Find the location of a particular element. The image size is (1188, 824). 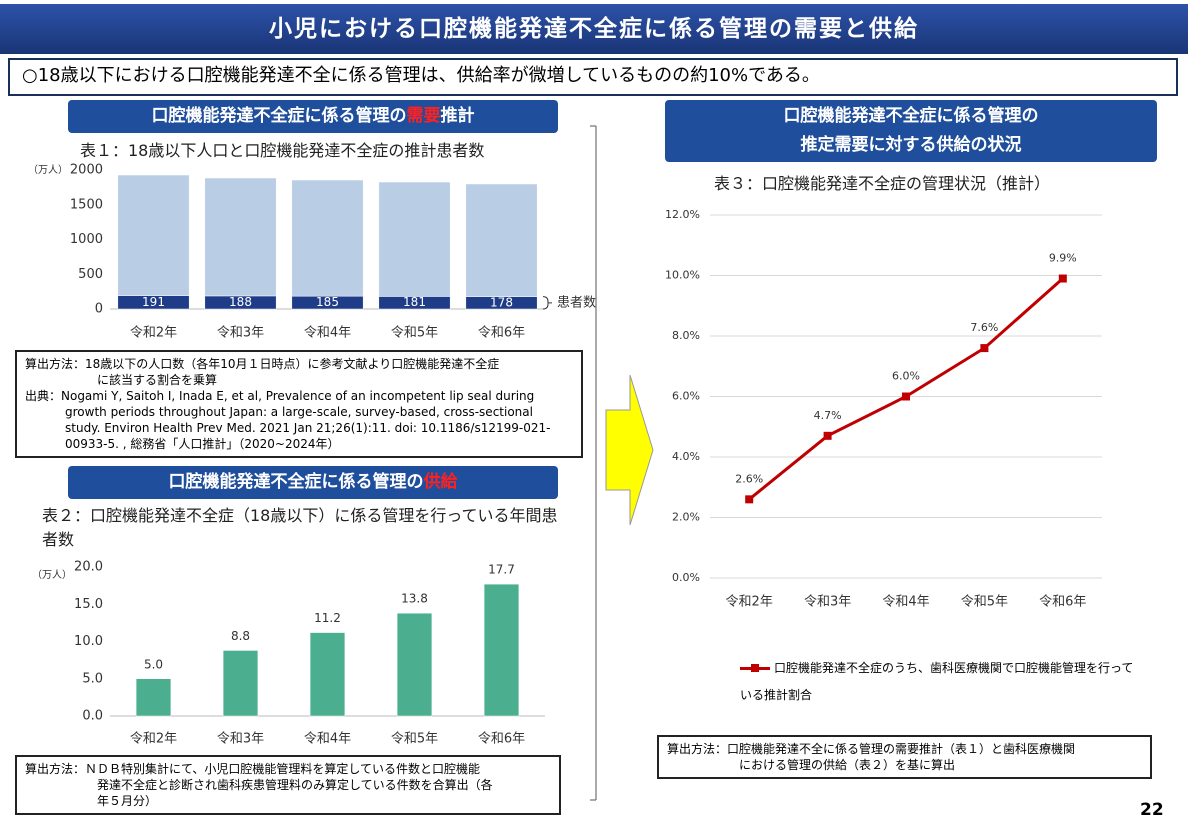

legend-key is located at coordinates (755, 668).